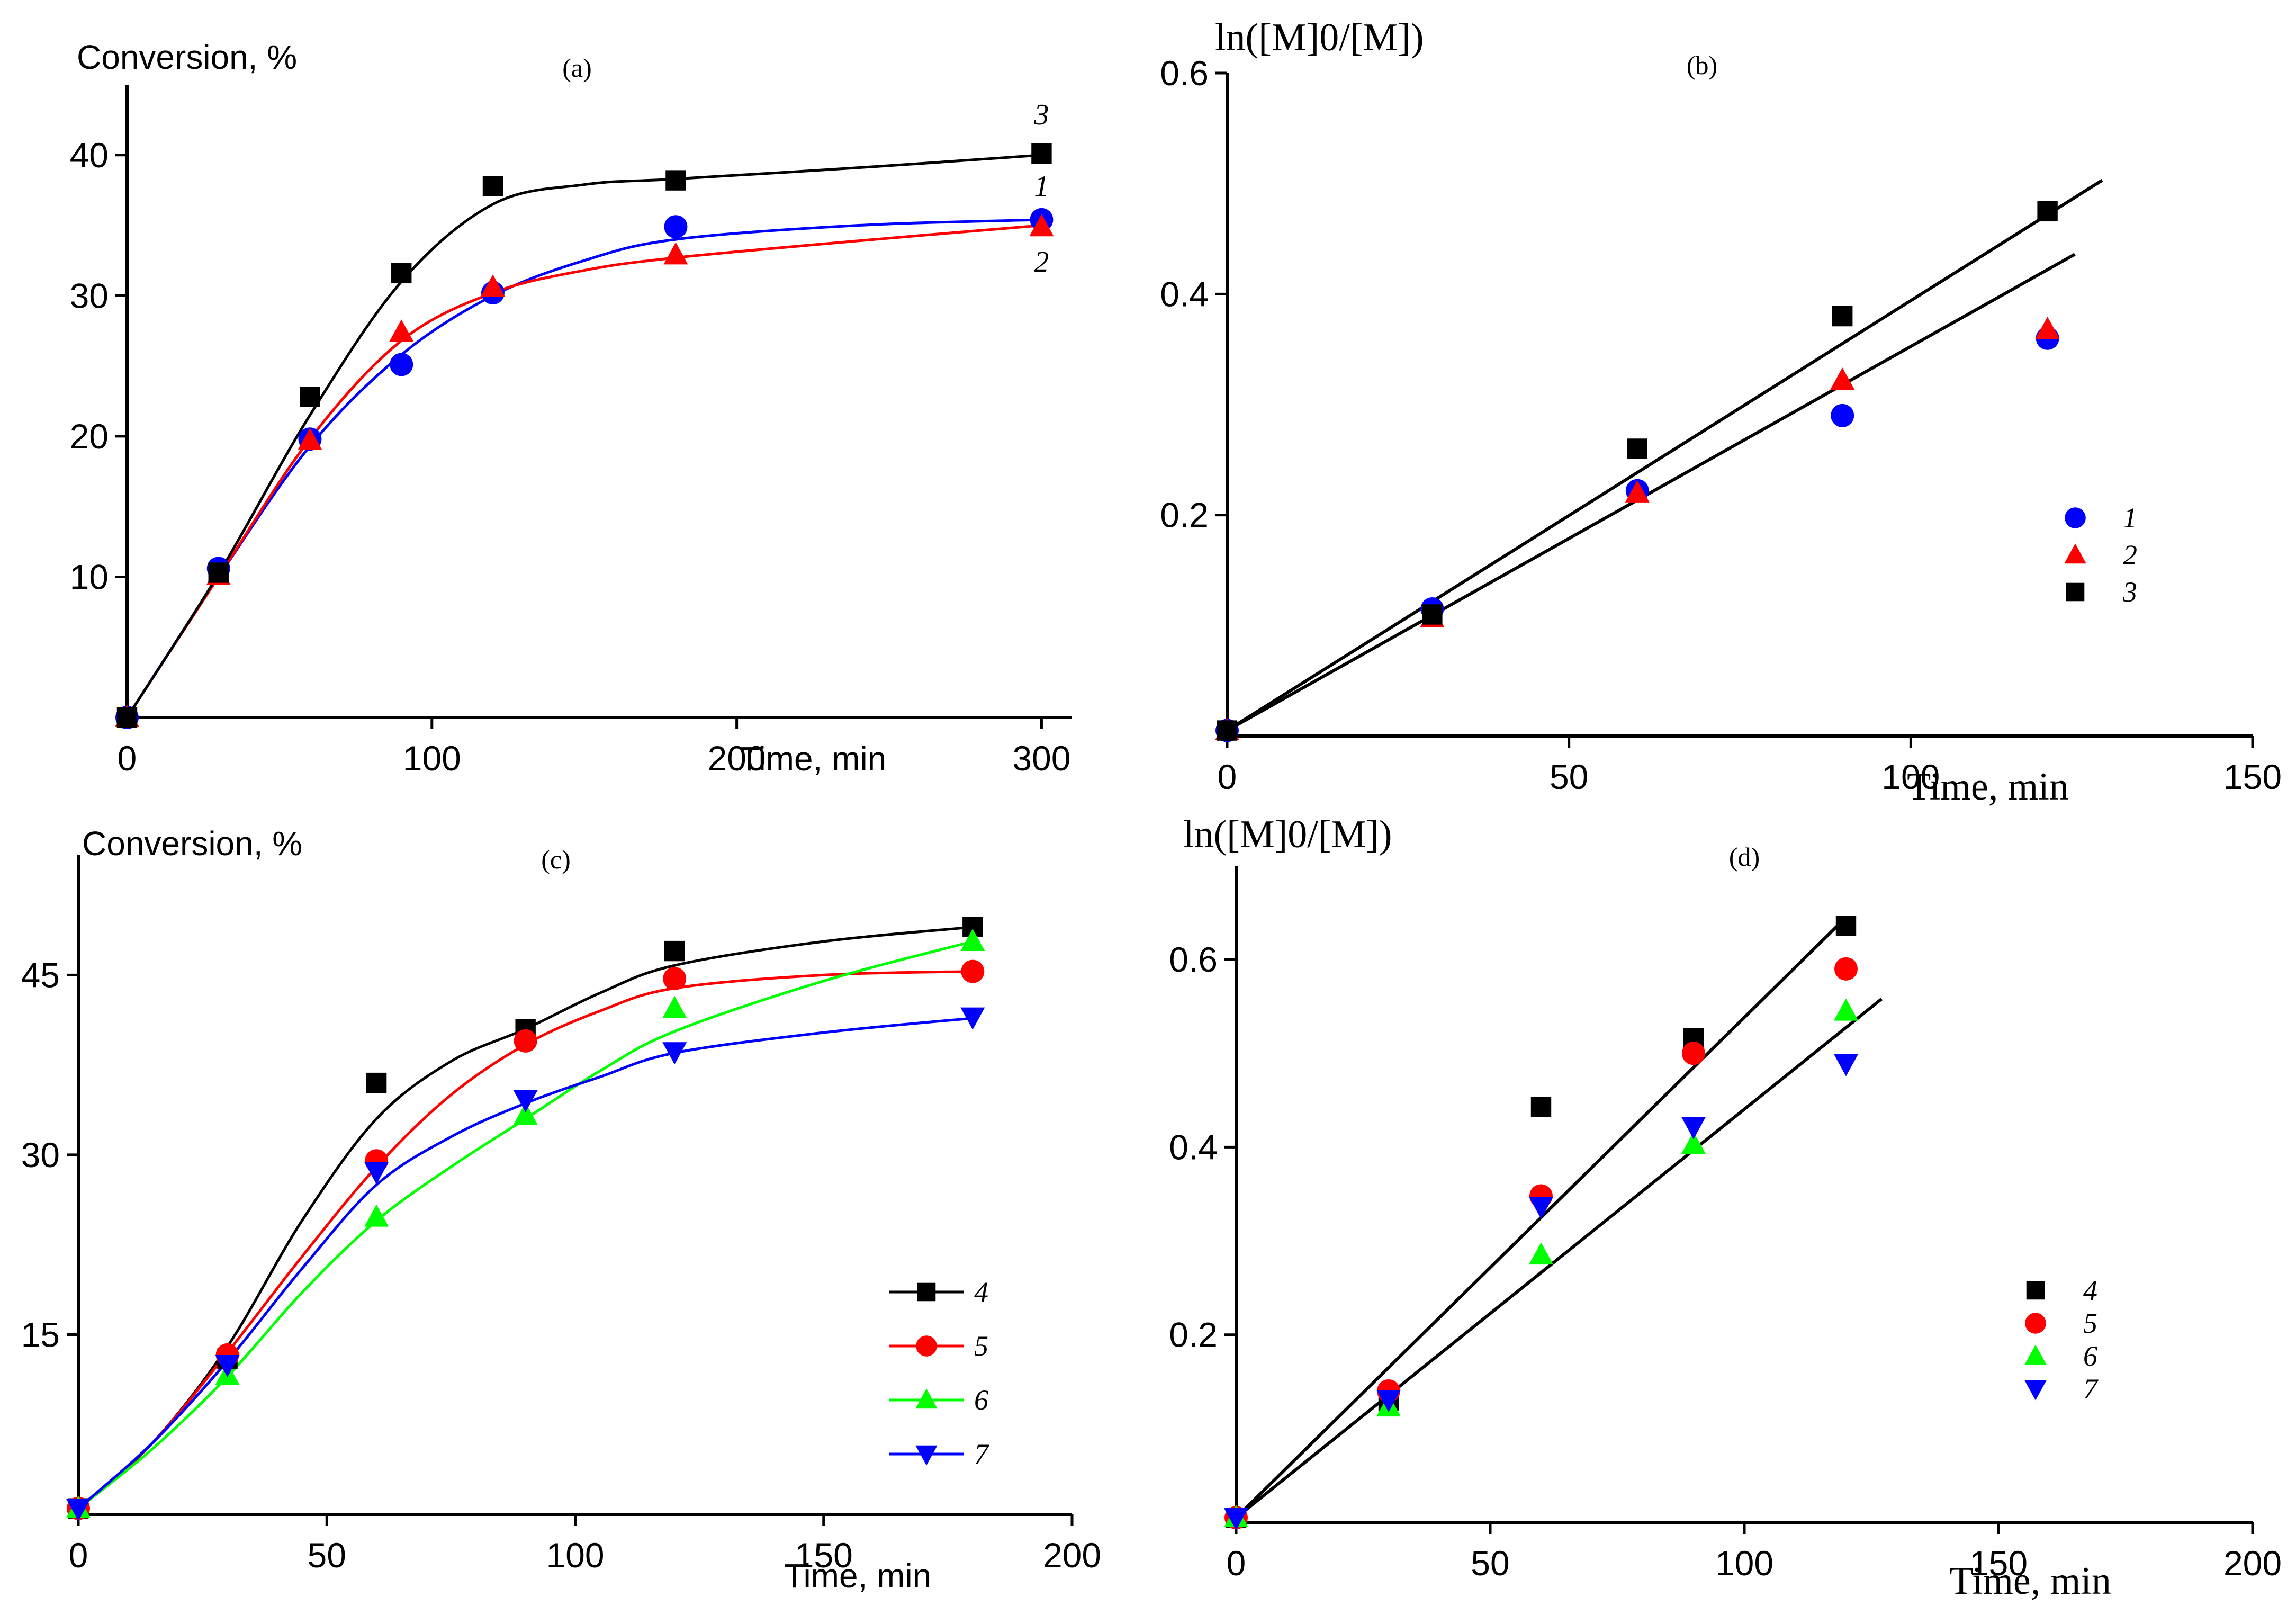  I want to click on panel-title: (c), so click(556, 859).